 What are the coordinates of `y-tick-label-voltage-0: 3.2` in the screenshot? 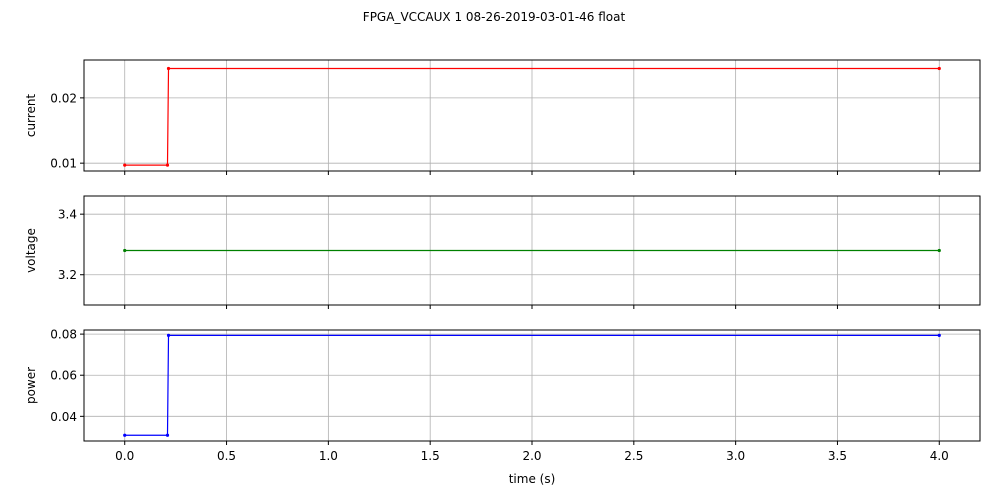 It's located at (67, 275).